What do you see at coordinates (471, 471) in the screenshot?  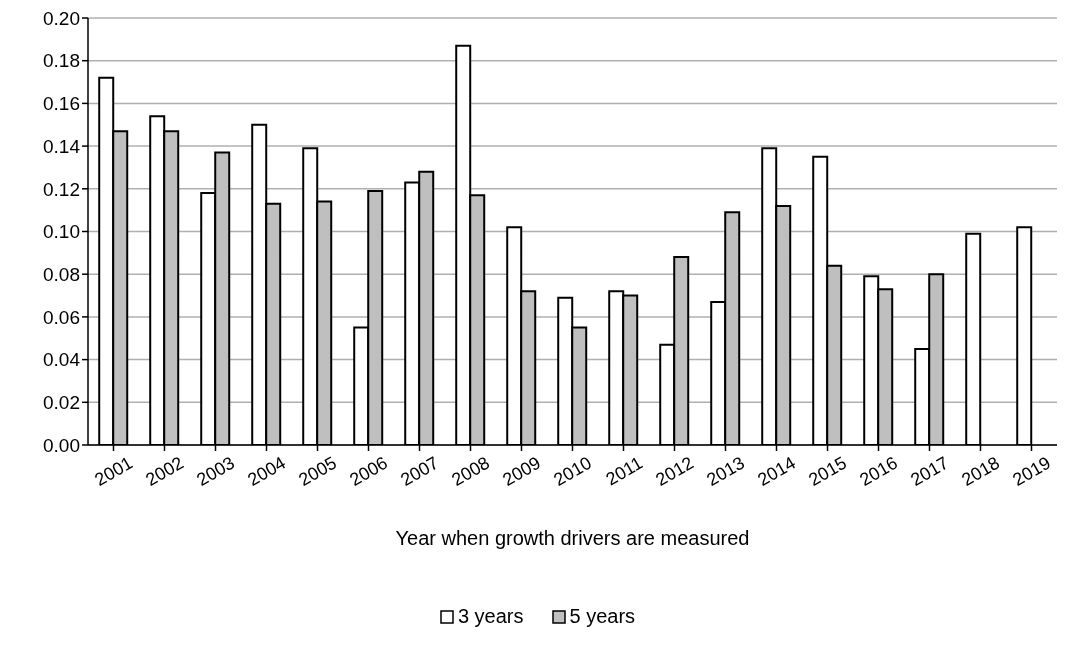 I see `x-tick-label: 2008` at bounding box center [471, 471].